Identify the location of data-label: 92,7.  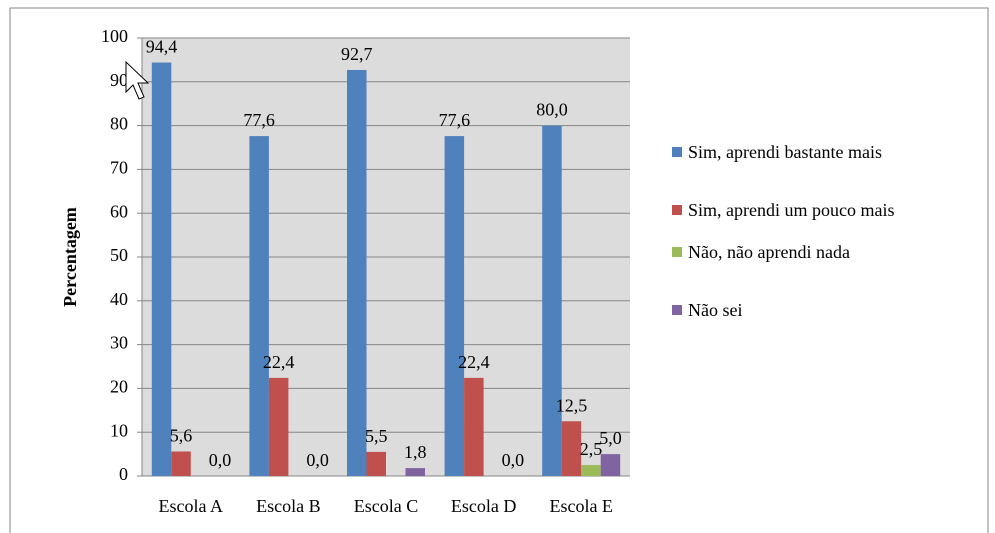
(357, 54).